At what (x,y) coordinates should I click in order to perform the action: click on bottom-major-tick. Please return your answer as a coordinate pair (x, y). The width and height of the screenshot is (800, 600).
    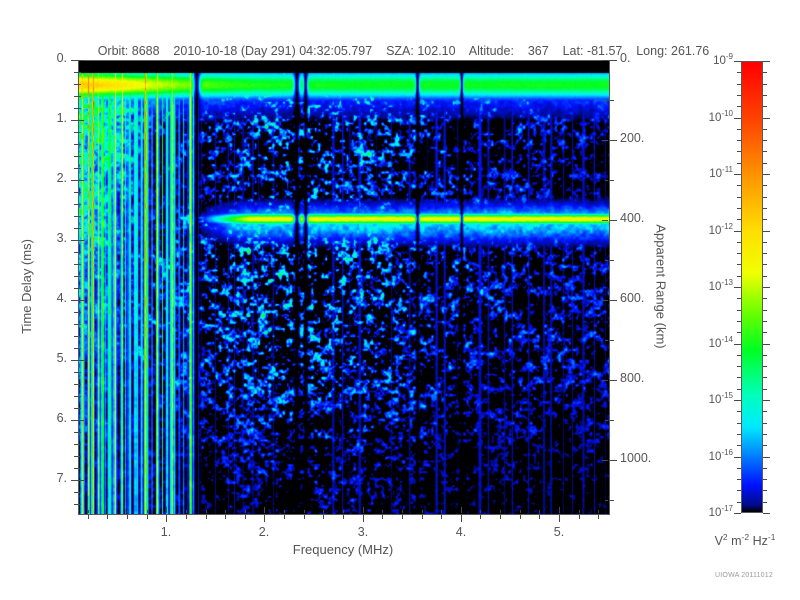
    Looking at the image, I should click on (559, 518).